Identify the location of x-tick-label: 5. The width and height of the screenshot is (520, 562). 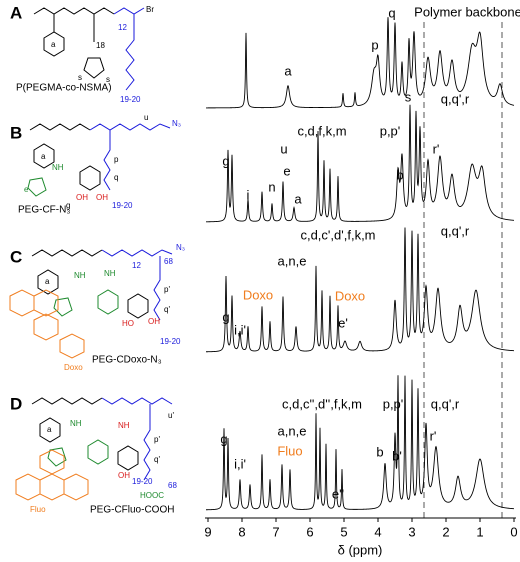
(343, 531).